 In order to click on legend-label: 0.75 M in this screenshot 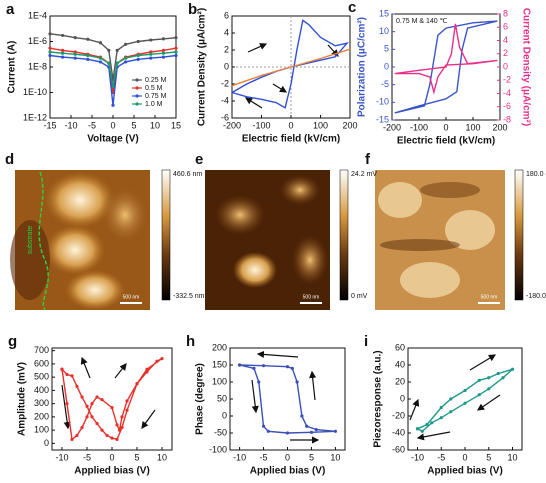, I will do `click(156, 96)`.